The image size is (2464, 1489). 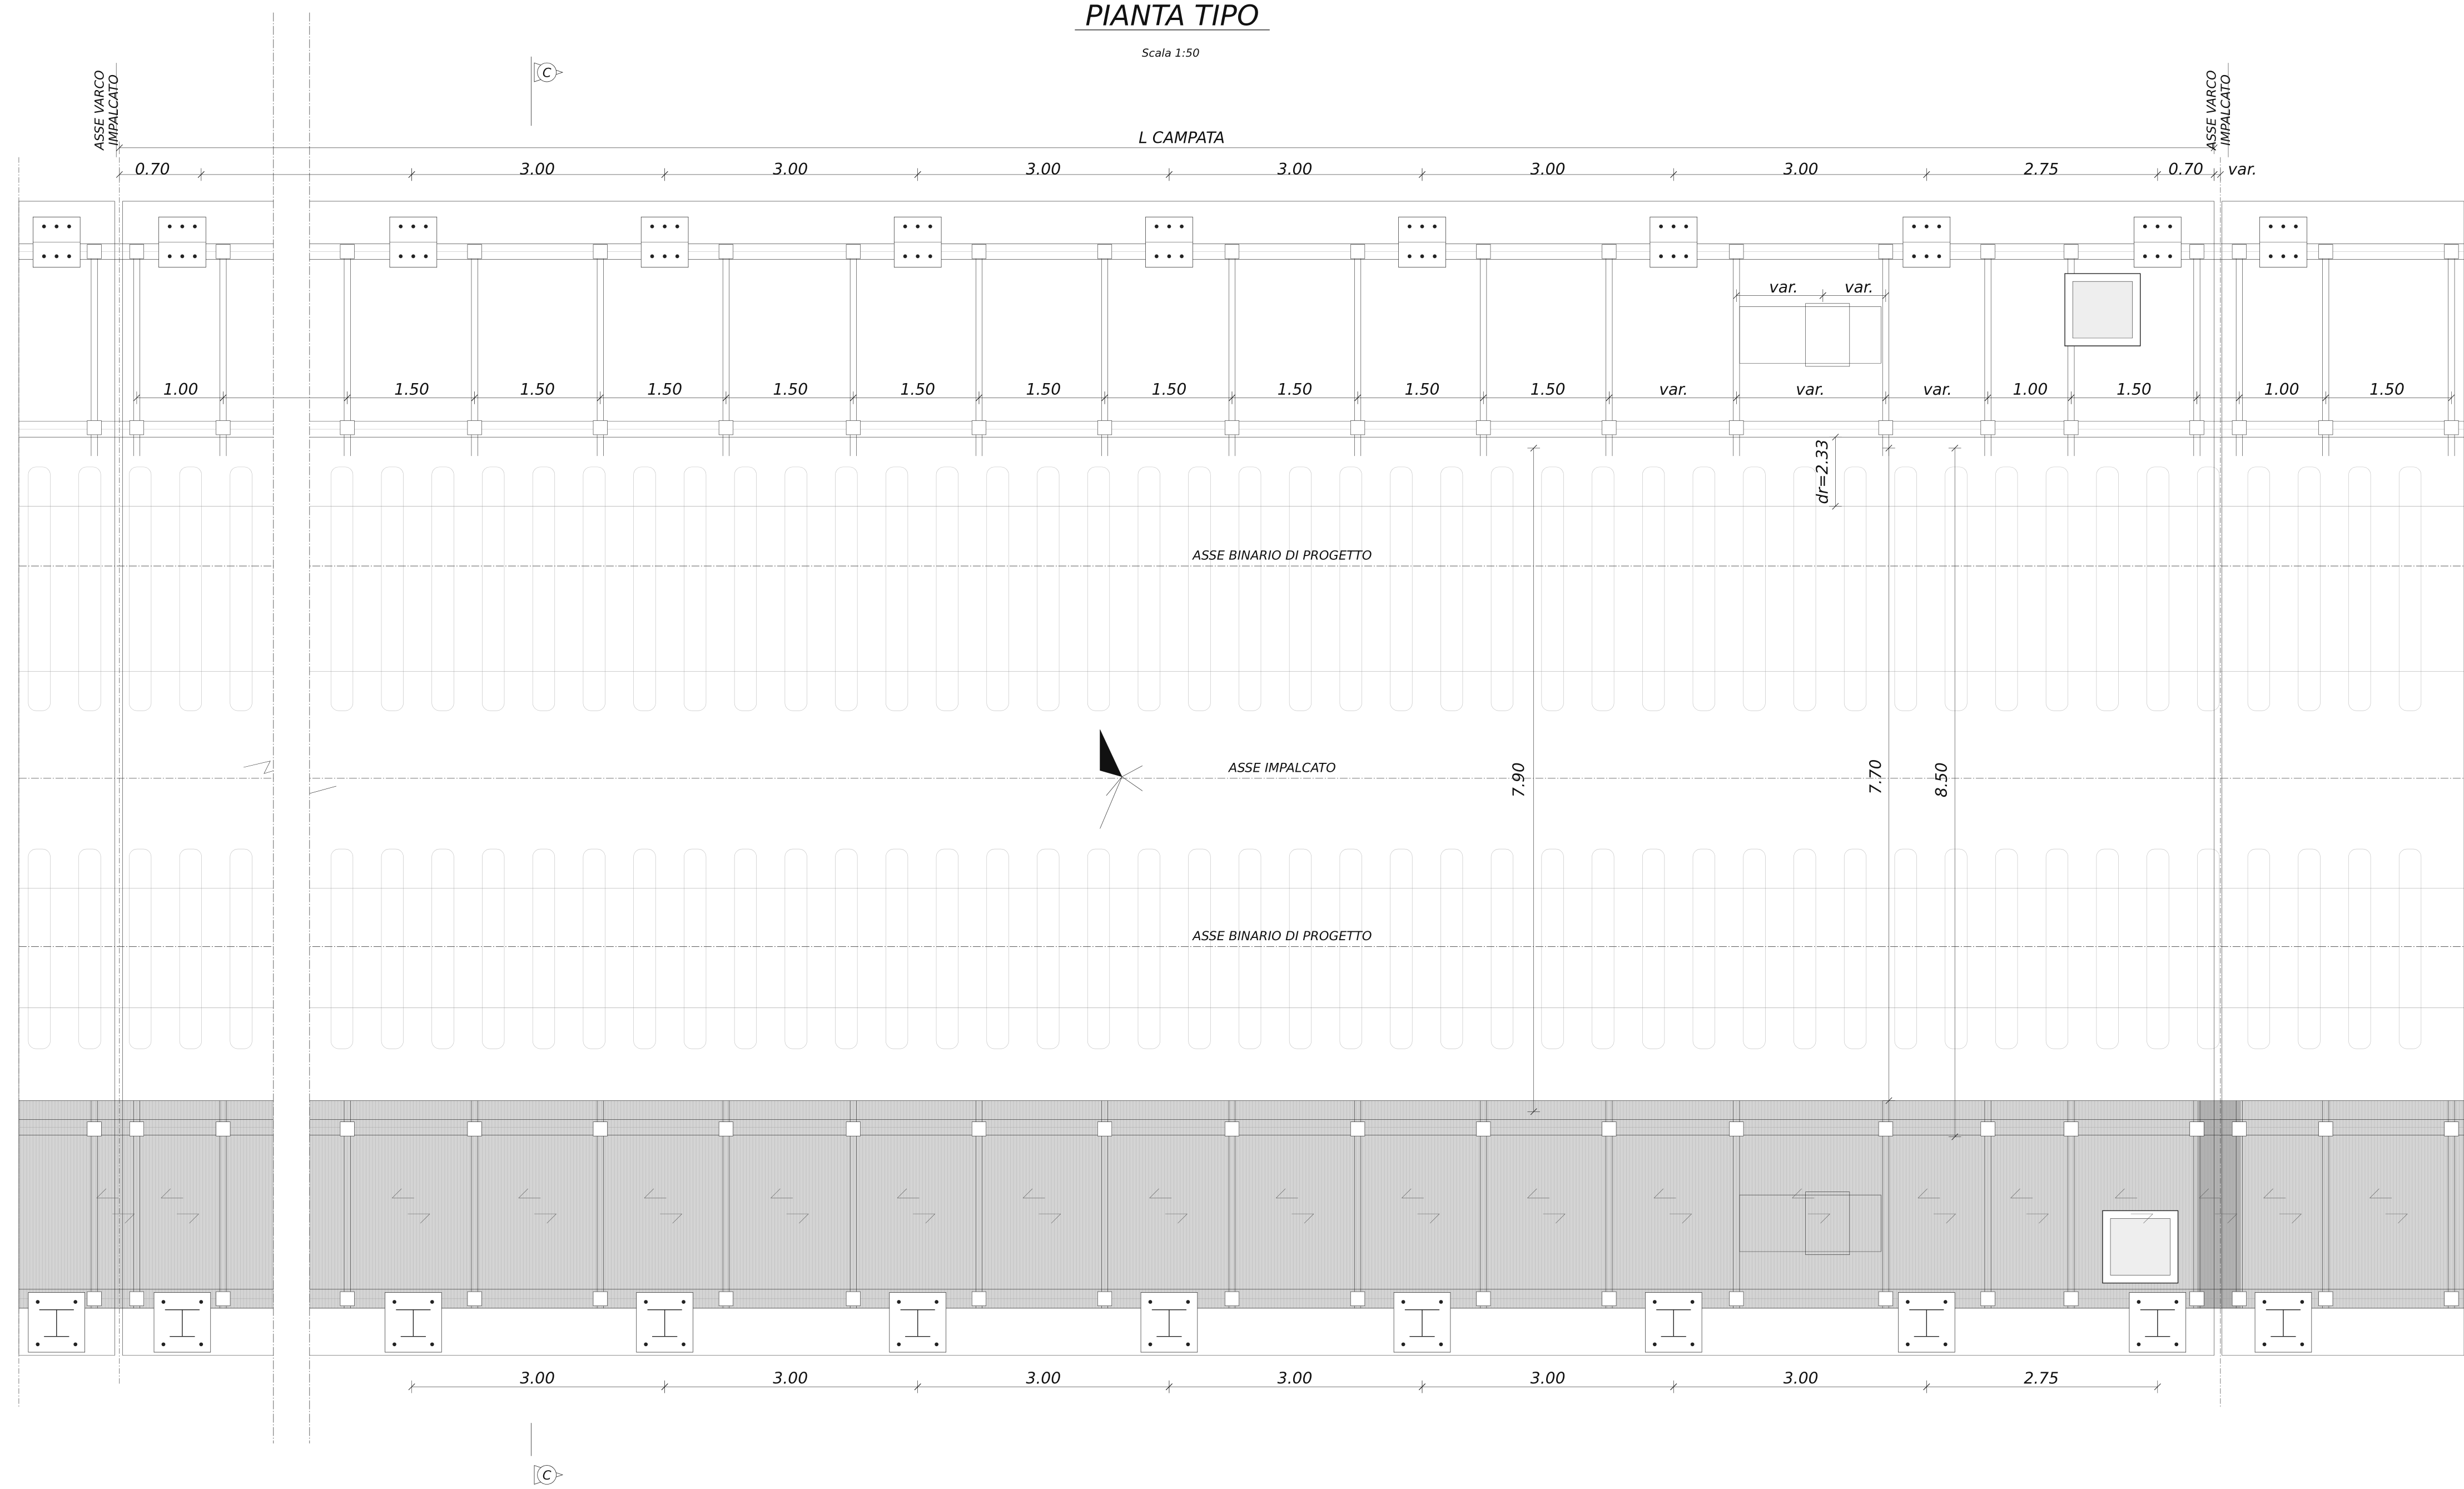 I want to click on hatched-walkway, so click(x=147, y=1205).